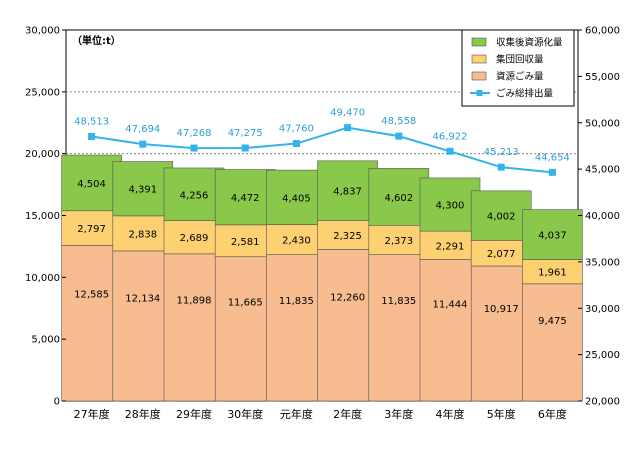 This screenshot has height=470, width=640. Describe the element at coordinates (398, 414) in the screenshot. I see `x-tick-label: 3年度` at that location.